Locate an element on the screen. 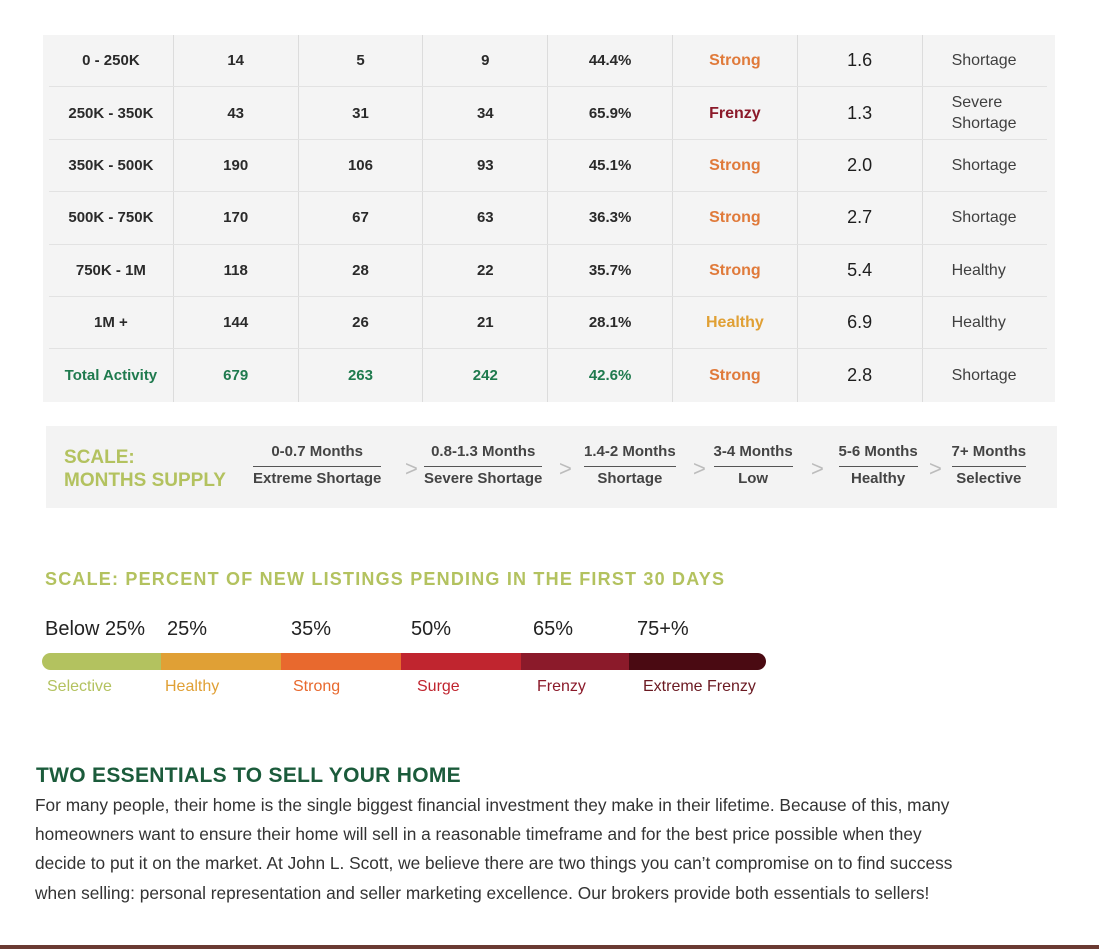 Image resolution: width=1099 pixels, height=949 pixels. count-cell: 144 is located at coordinates (236, 322).